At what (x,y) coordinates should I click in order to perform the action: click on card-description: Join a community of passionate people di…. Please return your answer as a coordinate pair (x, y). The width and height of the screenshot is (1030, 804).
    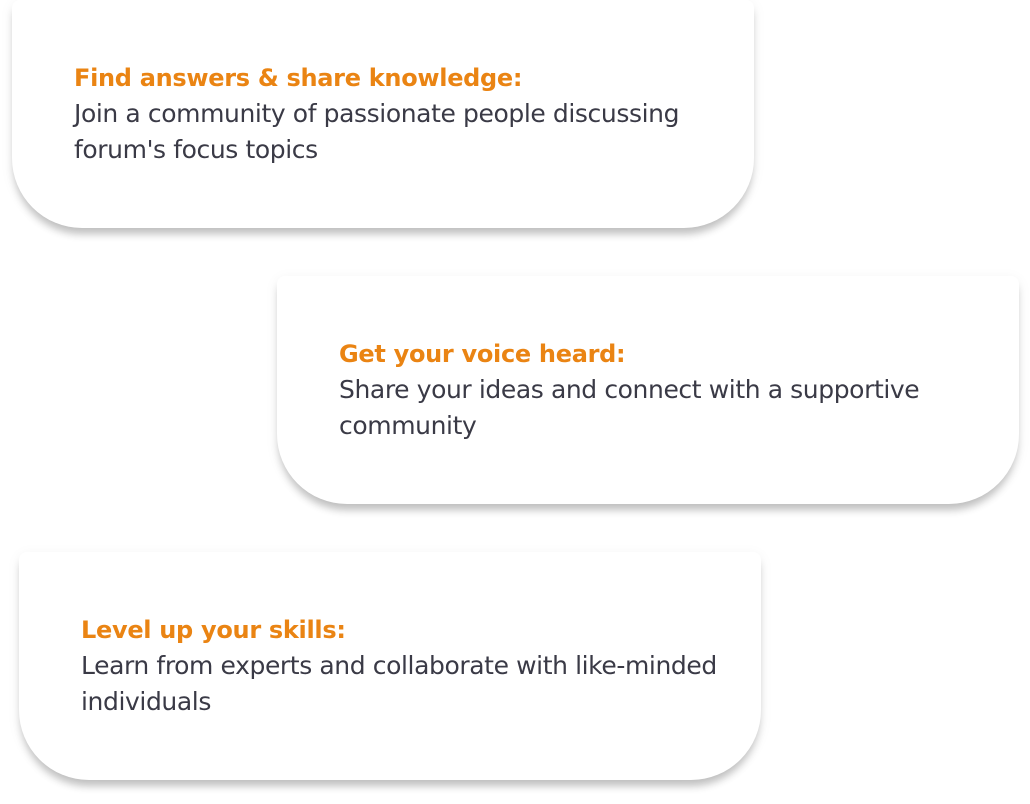
    Looking at the image, I should click on (377, 131).